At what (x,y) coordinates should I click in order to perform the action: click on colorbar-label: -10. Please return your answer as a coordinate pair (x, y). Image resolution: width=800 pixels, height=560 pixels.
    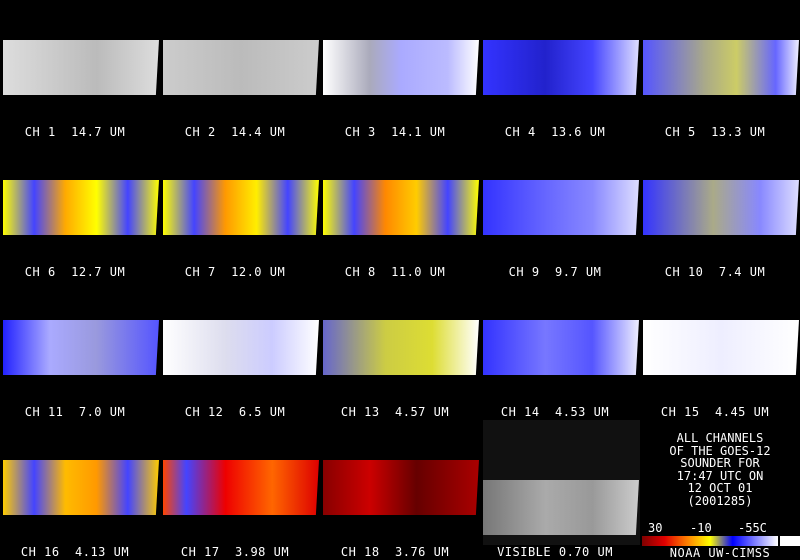
    Looking at the image, I should click on (701, 528).